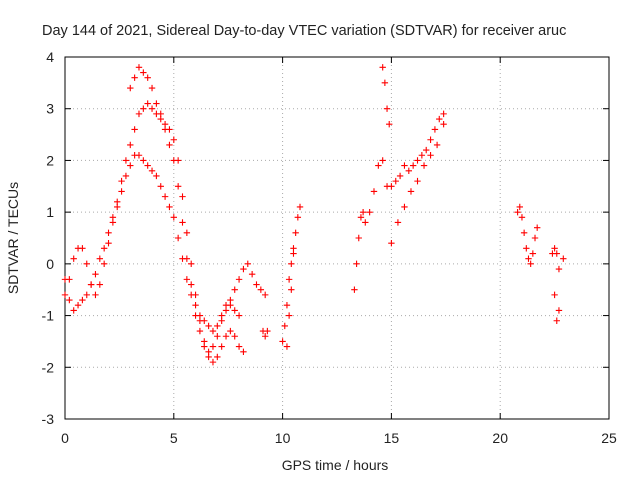 The image size is (640, 480). What do you see at coordinates (50, 160) in the screenshot?
I see `y-tick-label: 2` at bounding box center [50, 160].